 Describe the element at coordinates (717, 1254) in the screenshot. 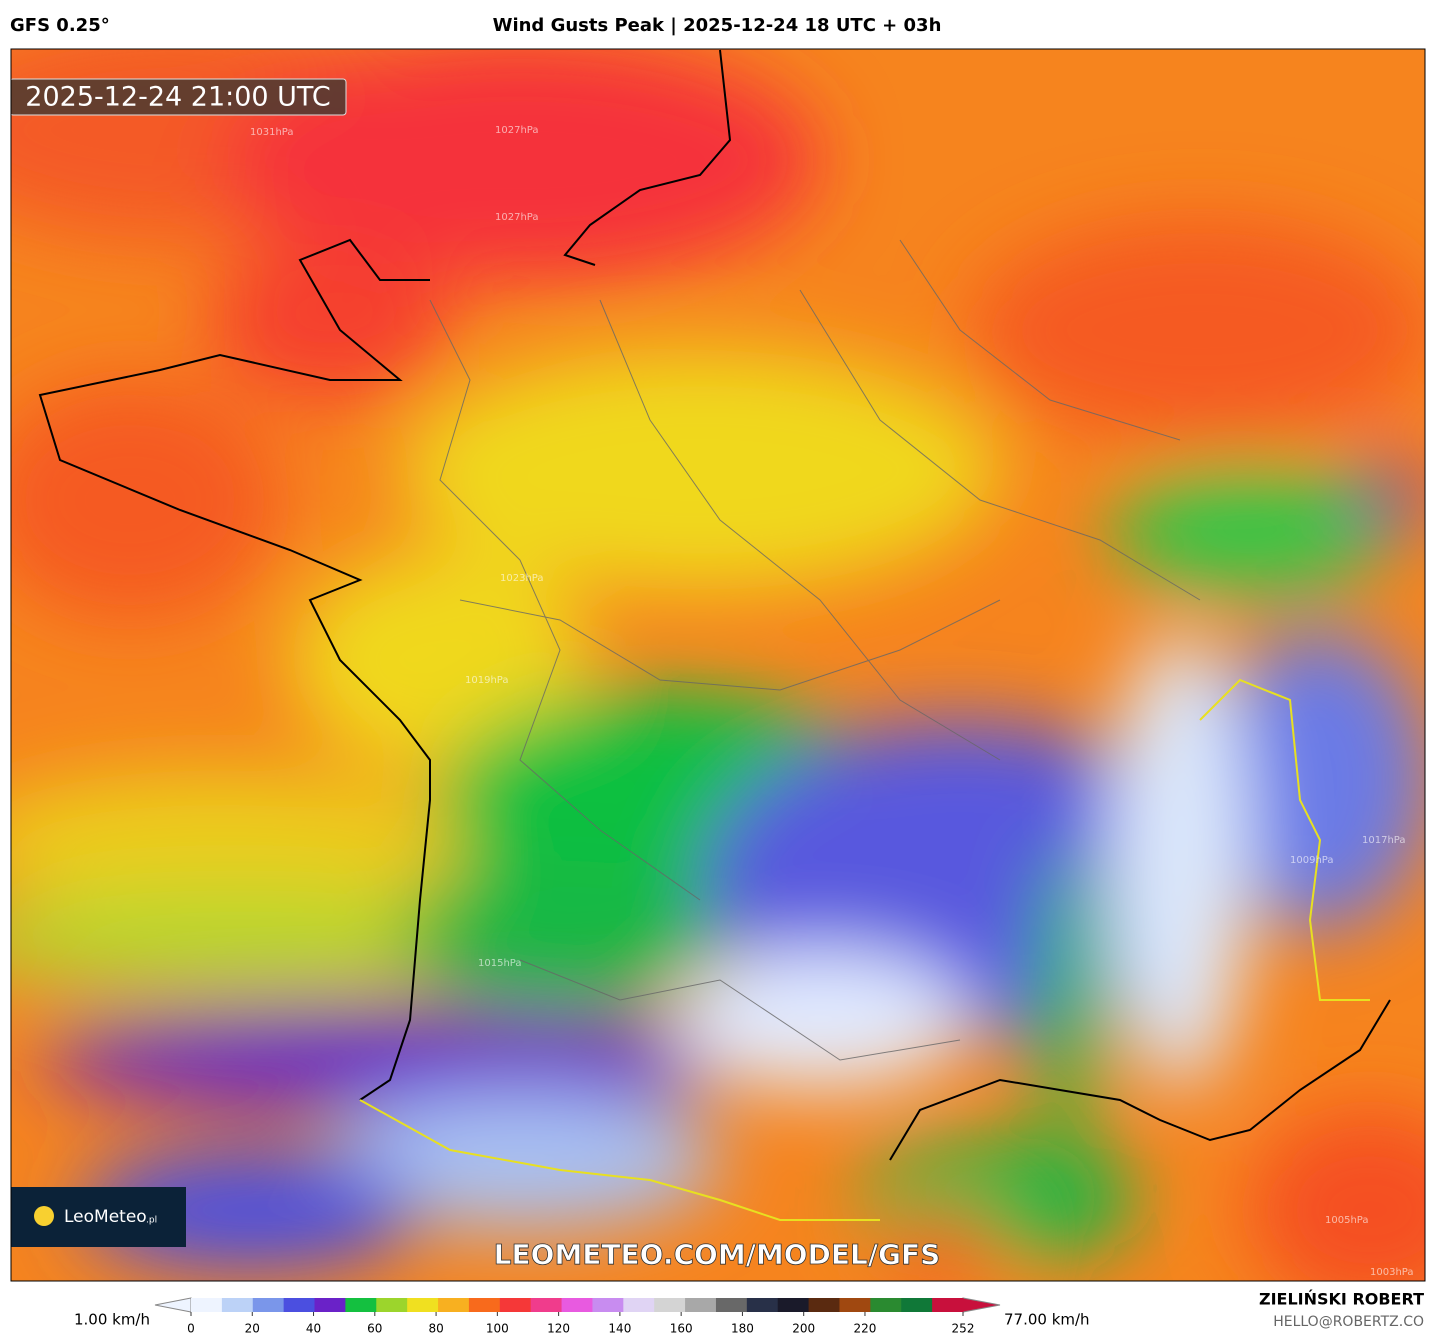

I see `watermark: LEOMETEO.COM/MODEL/GFS` at that location.